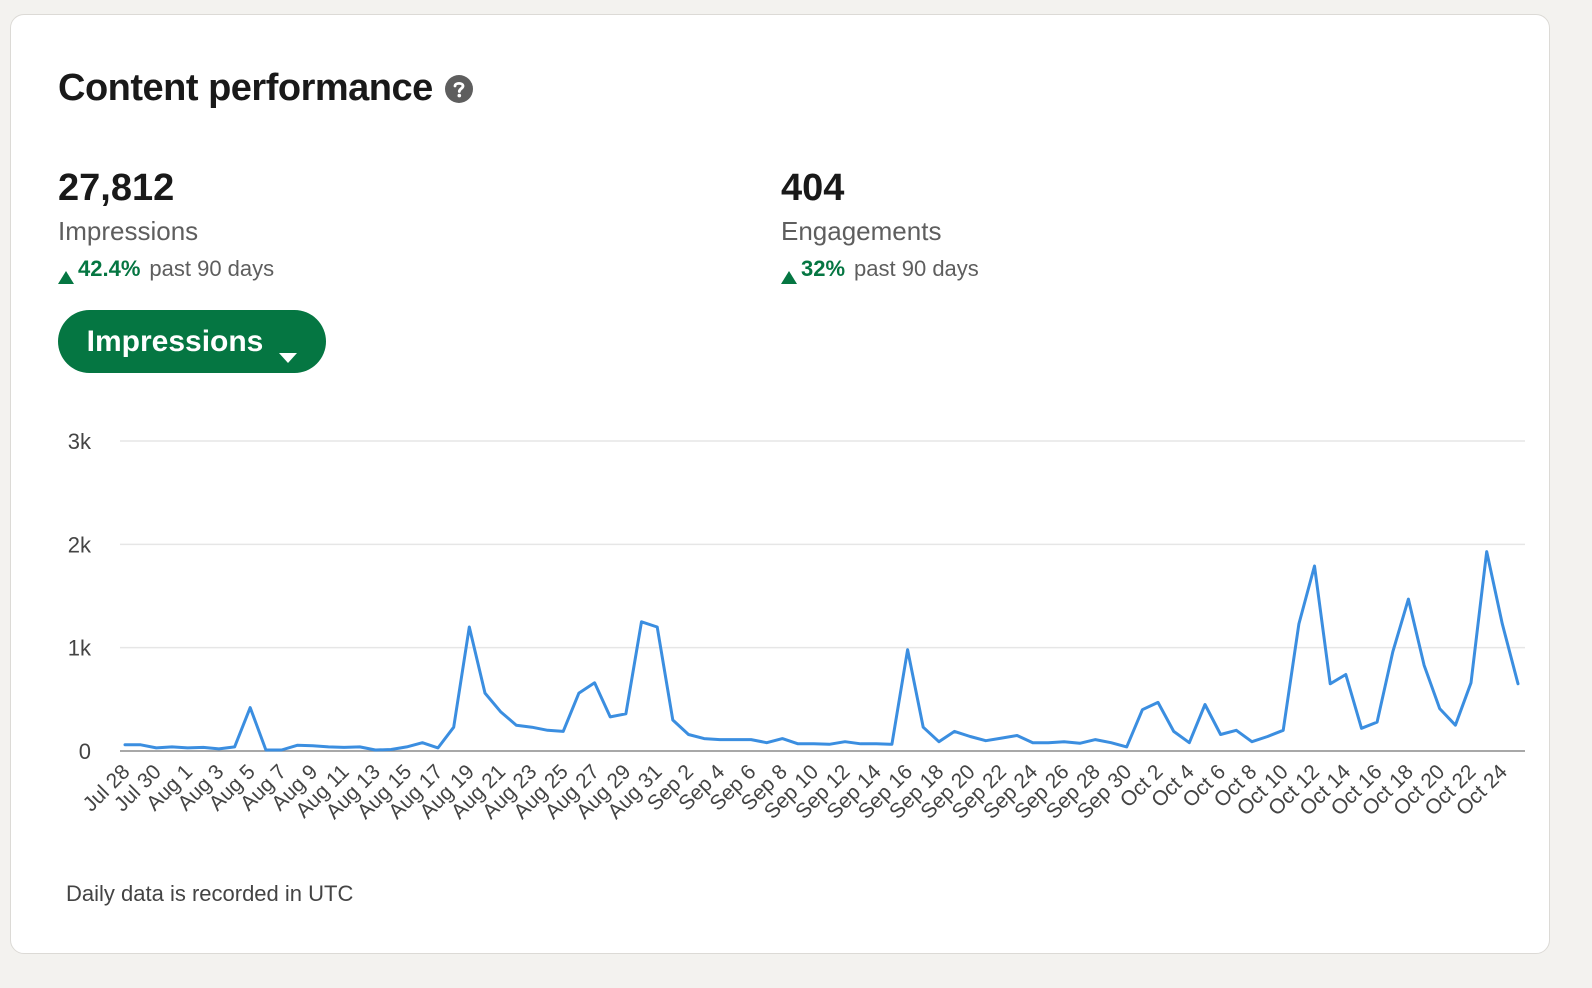 The width and height of the screenshot is (1592, 988). I want to click on metric-label: Engagements, so click(861, 231).